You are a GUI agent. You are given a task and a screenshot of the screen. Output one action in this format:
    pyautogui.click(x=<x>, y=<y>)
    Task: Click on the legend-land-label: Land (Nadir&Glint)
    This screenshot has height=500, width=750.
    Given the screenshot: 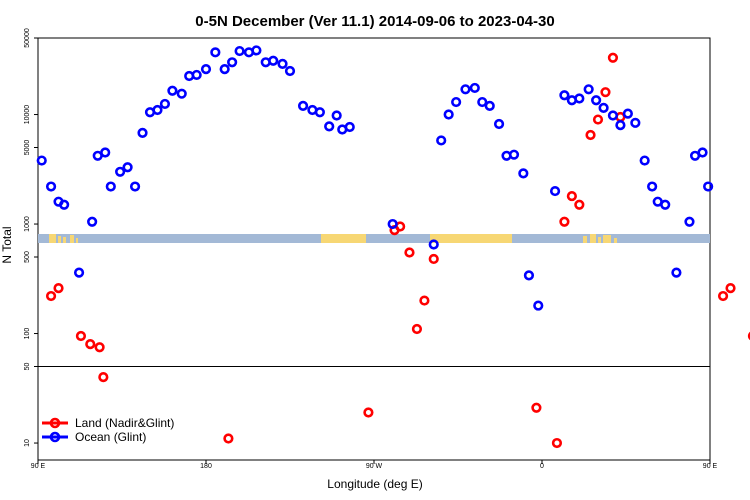 What is the action you would take?
    pyautogui.click(x=124, y=423)
    